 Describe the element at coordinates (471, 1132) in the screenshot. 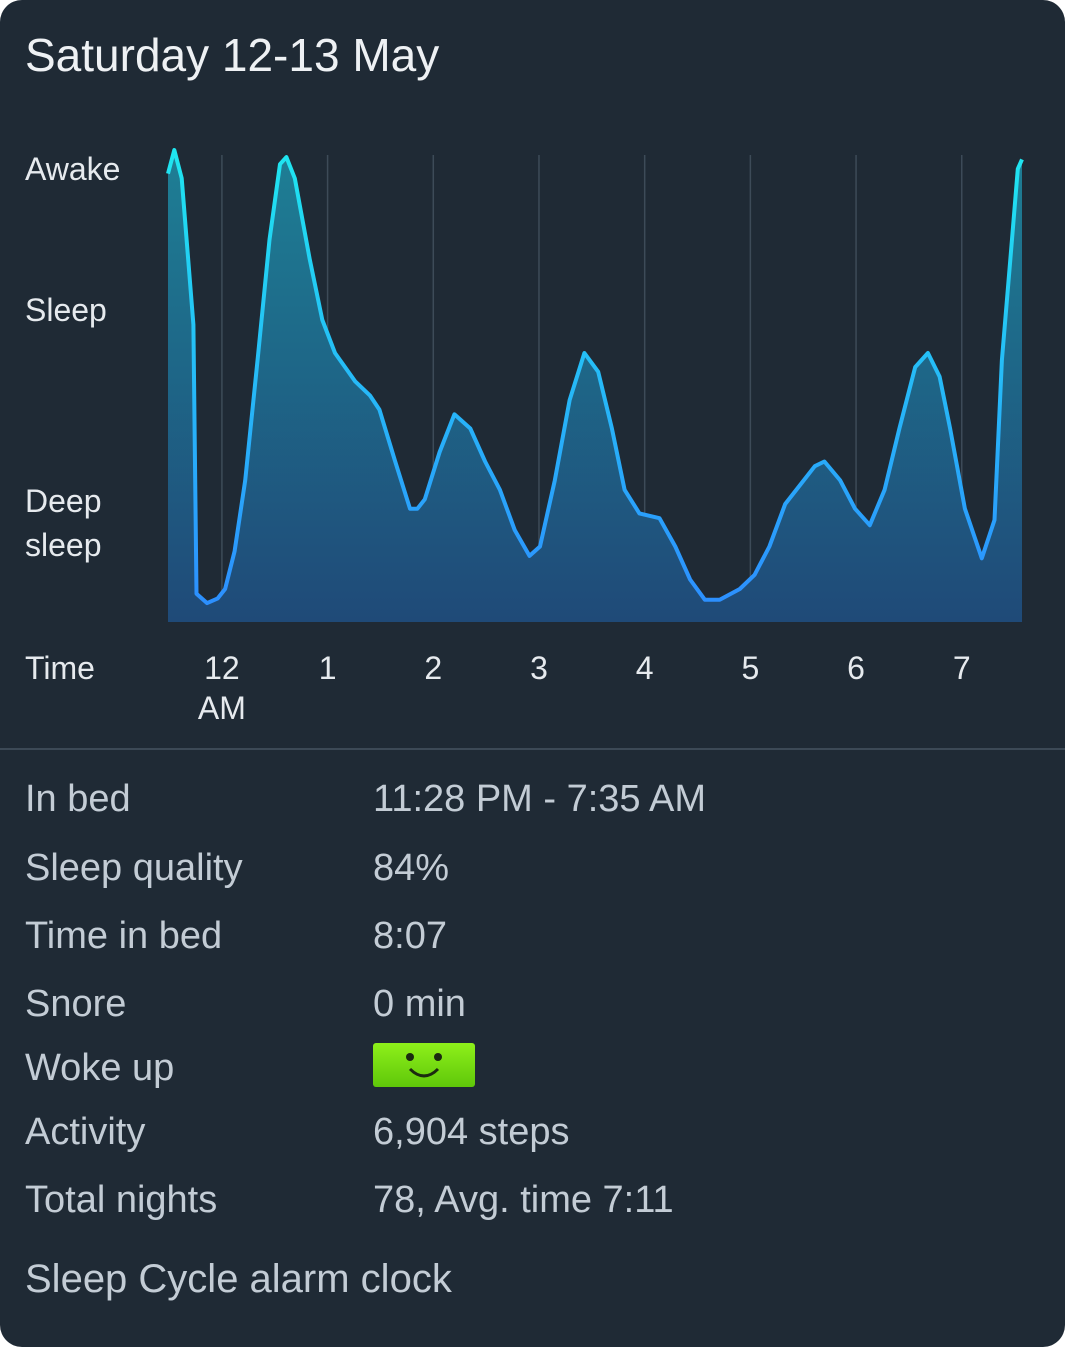

I see `detail-value: 6,904 steps` at that location.